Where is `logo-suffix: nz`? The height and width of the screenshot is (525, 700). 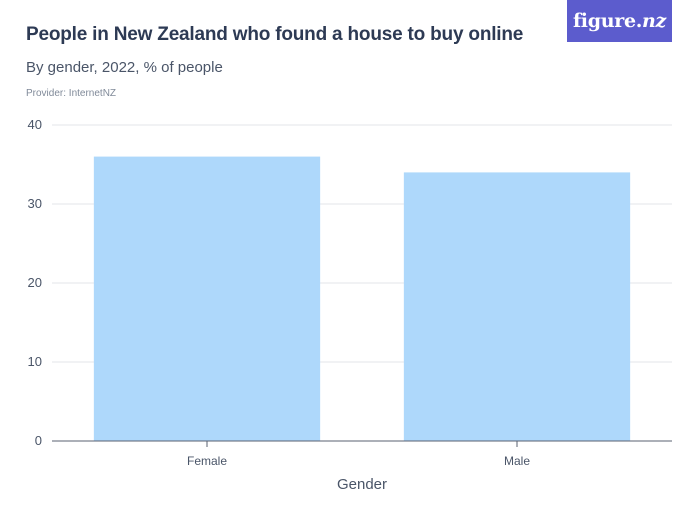
logo-suffix: nz is located at coordinates (654, 21).